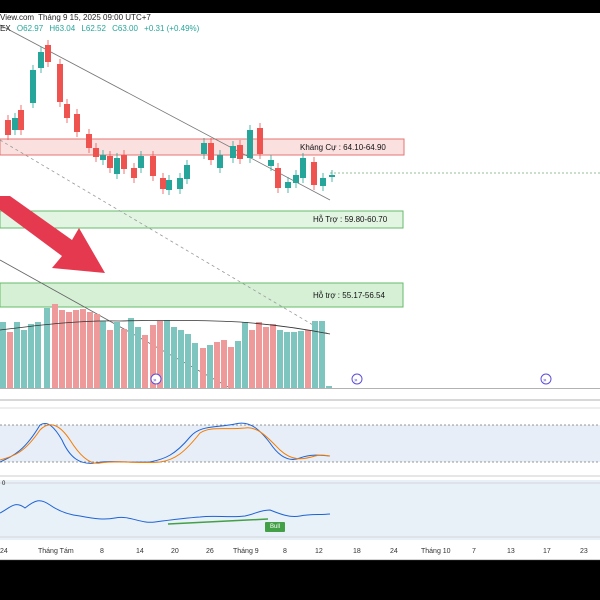 This screenshot has width=600, height=600. Describe the element at coordinates (140, 551) in the screenshot. I see `x-tick-label: 14` at that location.